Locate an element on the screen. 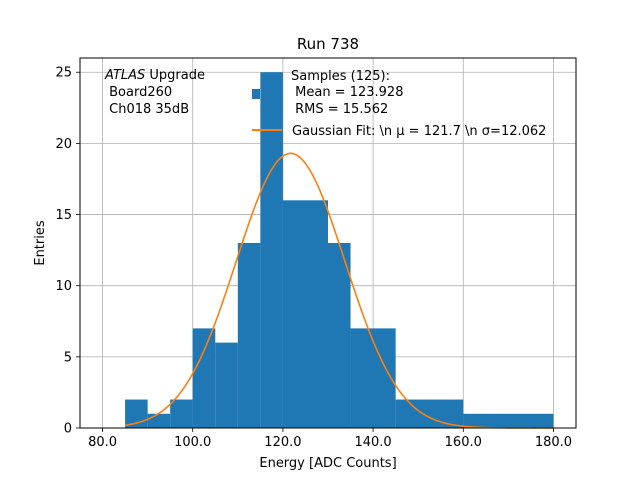  y-tick-label: 5 is located at coordinates (68, 357).